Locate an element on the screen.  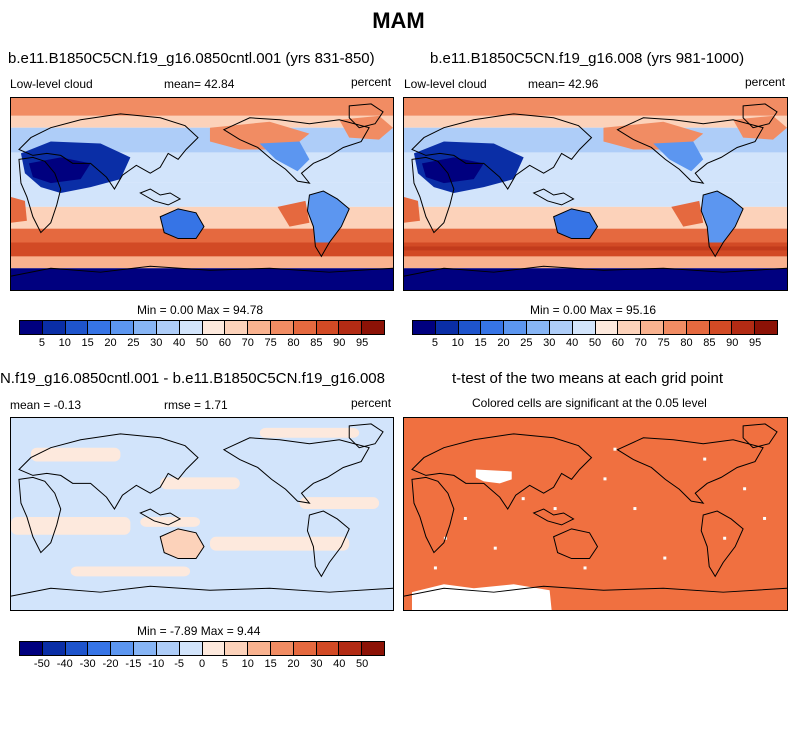
labelbar-tick-label: 70 is located at coordinates (247, 343).